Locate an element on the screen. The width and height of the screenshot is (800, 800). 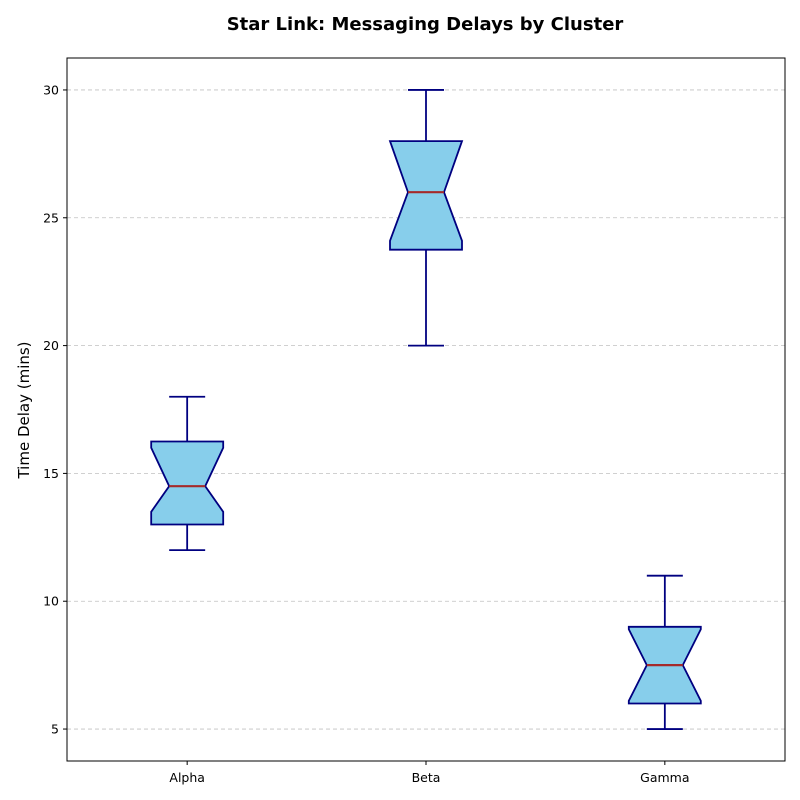
box-beta is located at coordinates (426, 218).